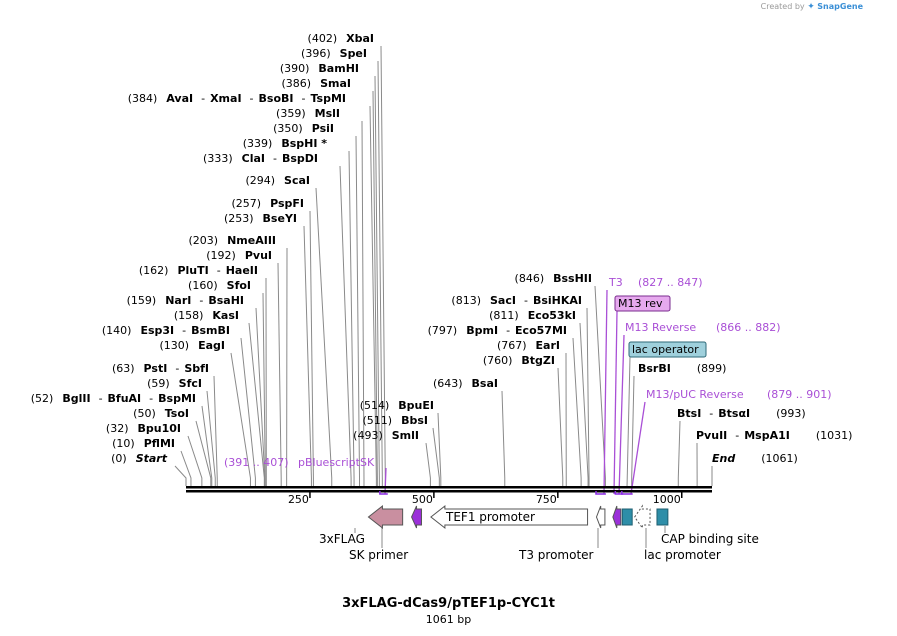 The width and height of the screenshot is (897, 636). What do you see at coordinates (482, 330) in the screenshot?
I see `enzyme-name: BpmI` at bounding box center [482, 330].